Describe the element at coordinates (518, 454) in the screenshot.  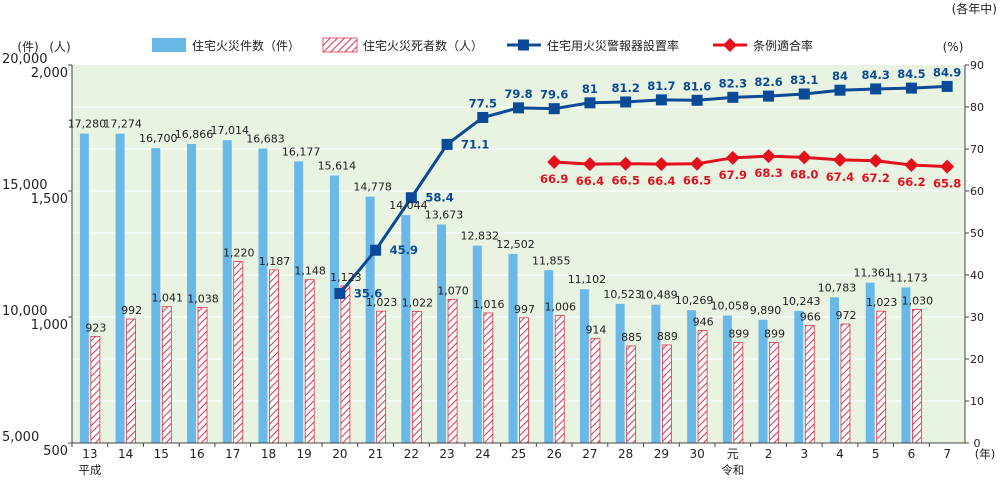
I see `x-tick: 25` at that location.